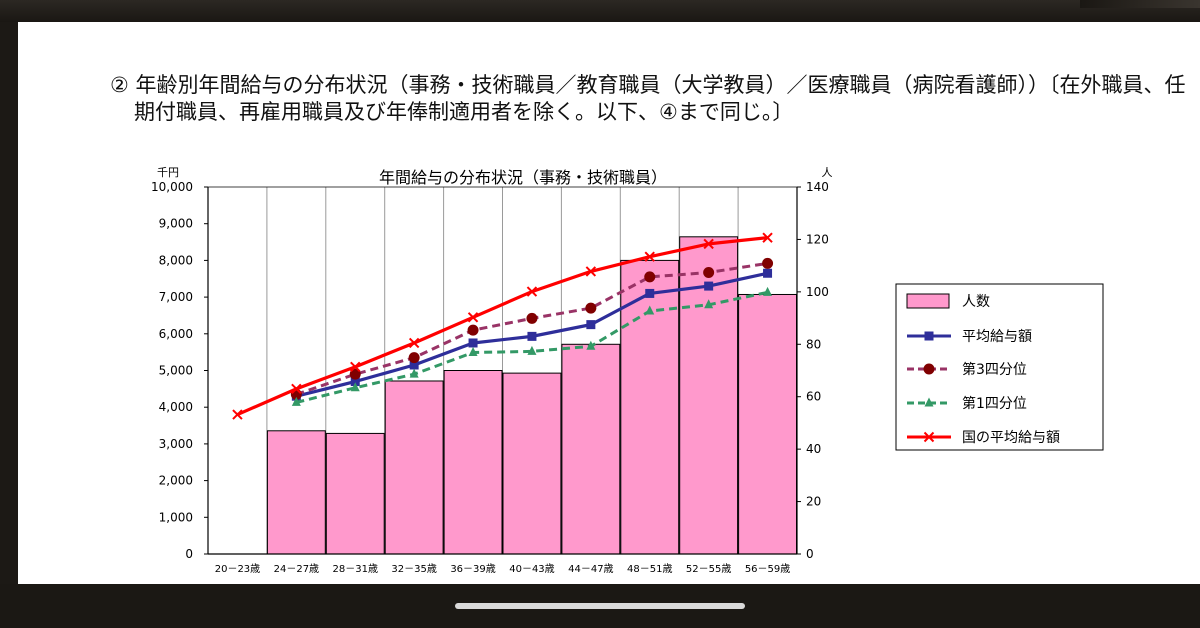  Describe the element at coordinates (176, 517) in the screenshot. I see `left-tick-label: 1,000` at that location.